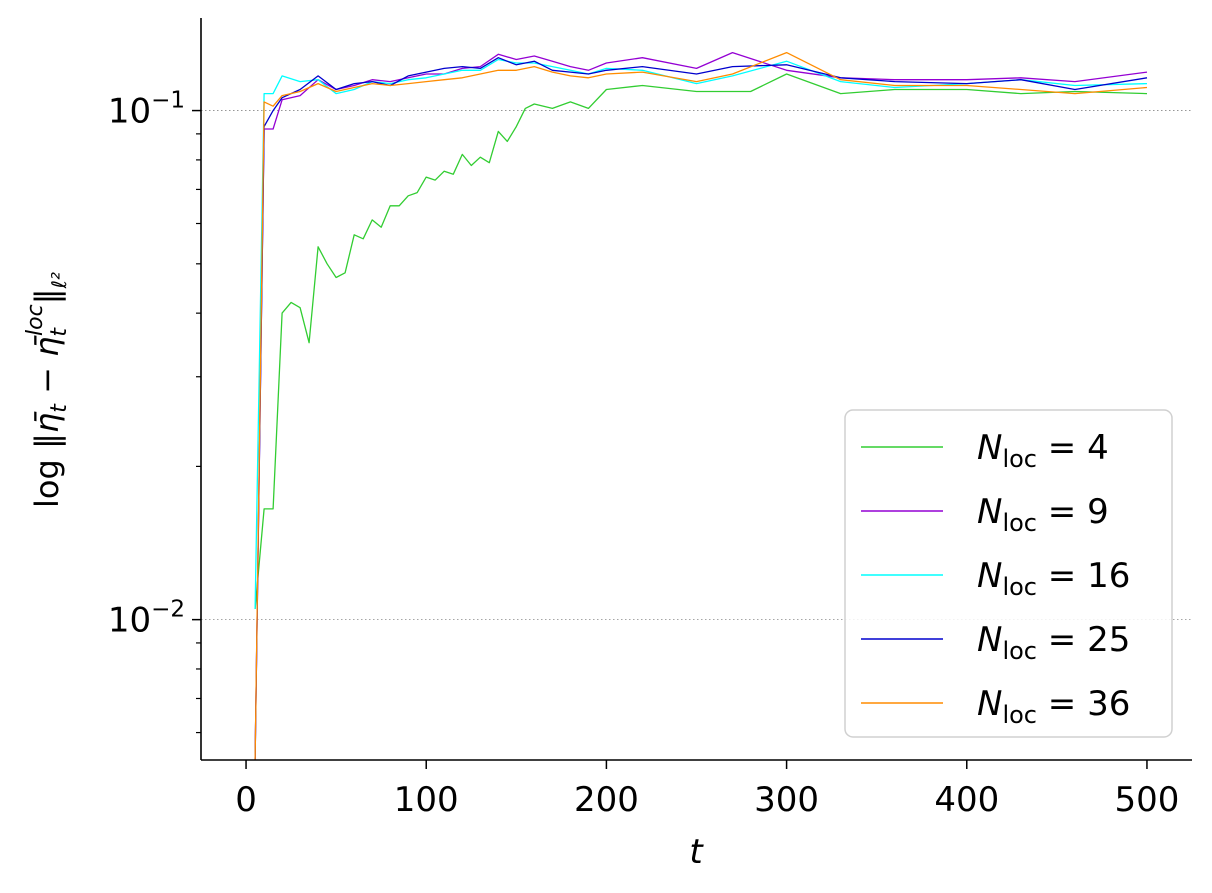 The width and height of the screenshot is (1212, 893). What do you see at coordinates (1043, 514) in the screenshot?
I see `legend-label-1: Nloc = 9` at bounding box center [1043, 514].